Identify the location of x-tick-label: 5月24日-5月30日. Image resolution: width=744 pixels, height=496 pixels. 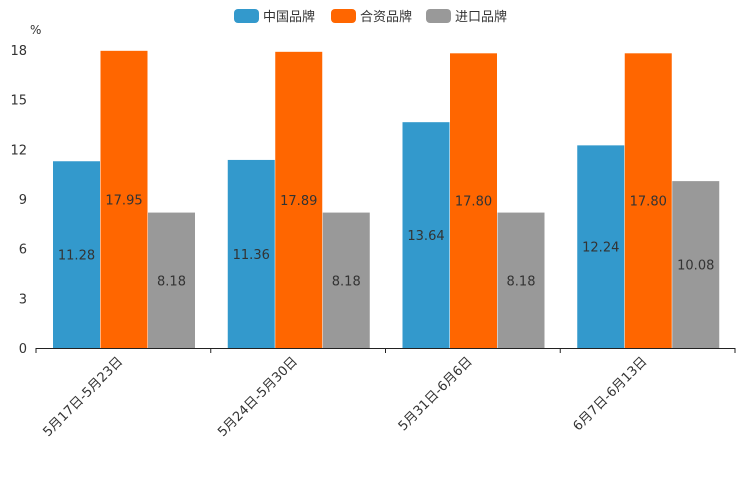
(258, 397).